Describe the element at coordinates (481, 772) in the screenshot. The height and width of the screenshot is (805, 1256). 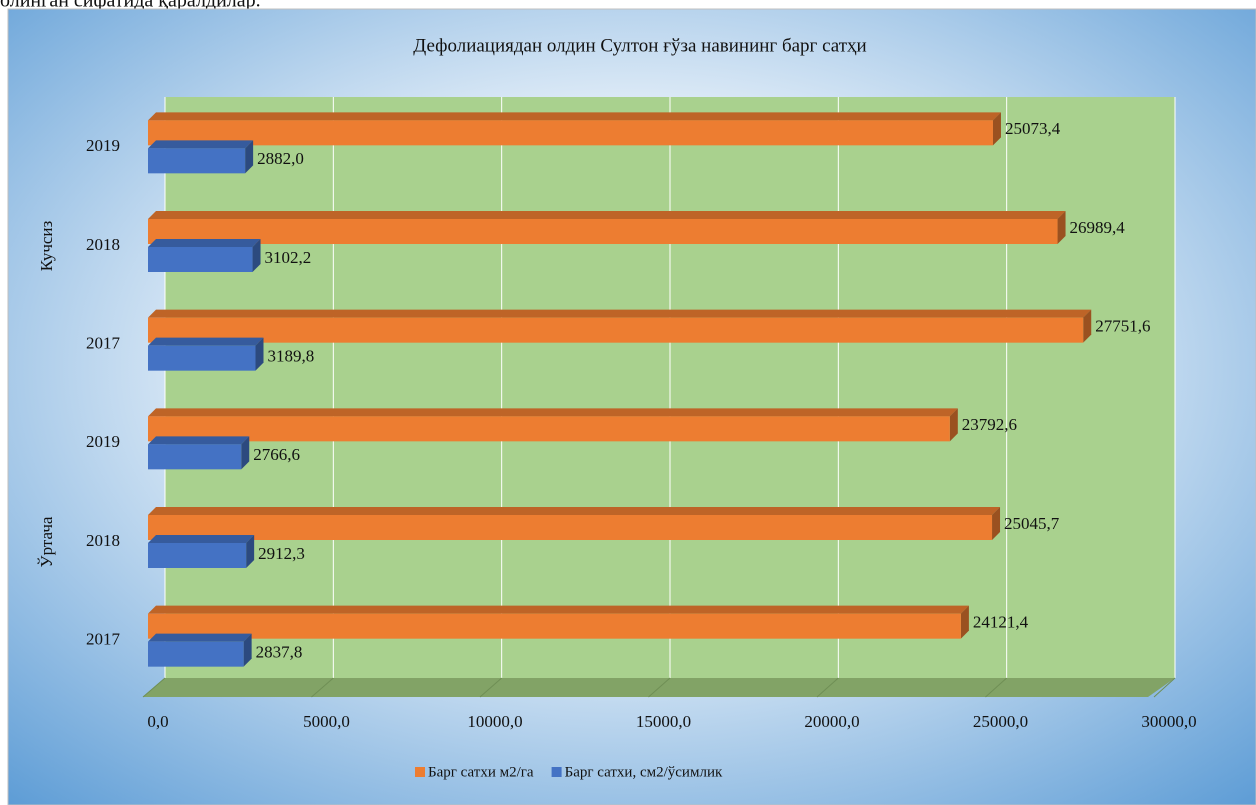
I see `legend-label: Барг сатхи м2/га` at that location.